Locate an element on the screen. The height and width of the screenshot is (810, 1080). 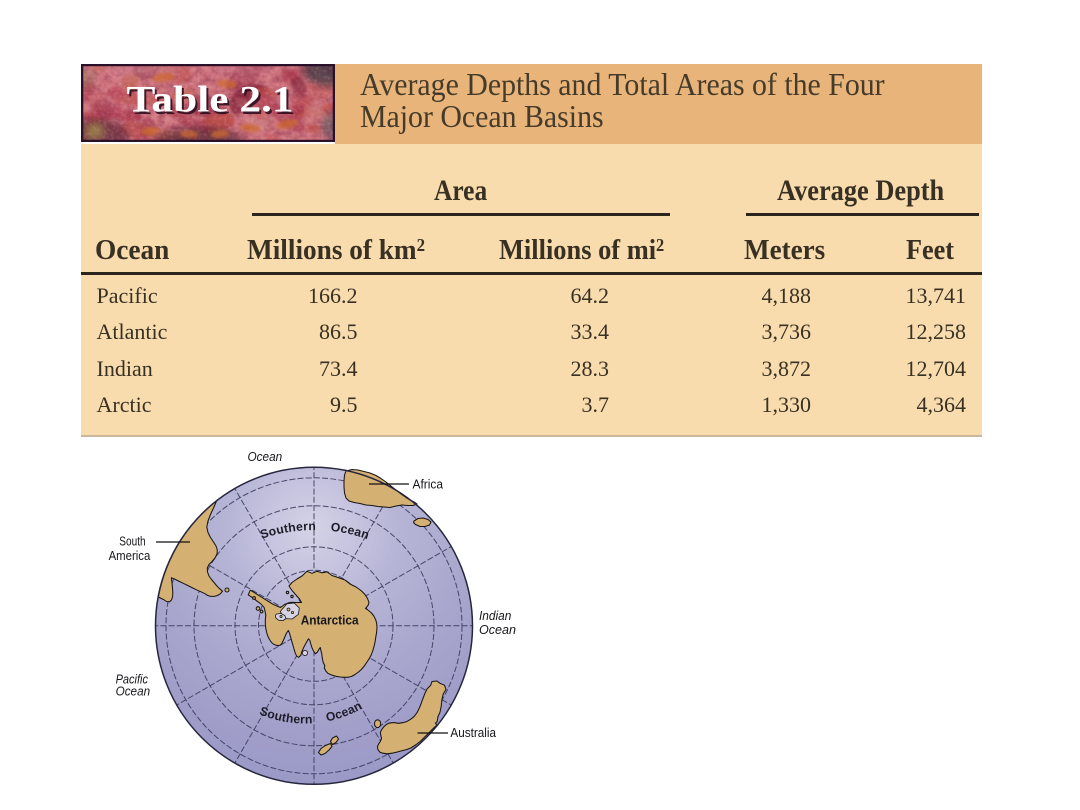
svg-text: Pacific is located at coordinates (132, 679).